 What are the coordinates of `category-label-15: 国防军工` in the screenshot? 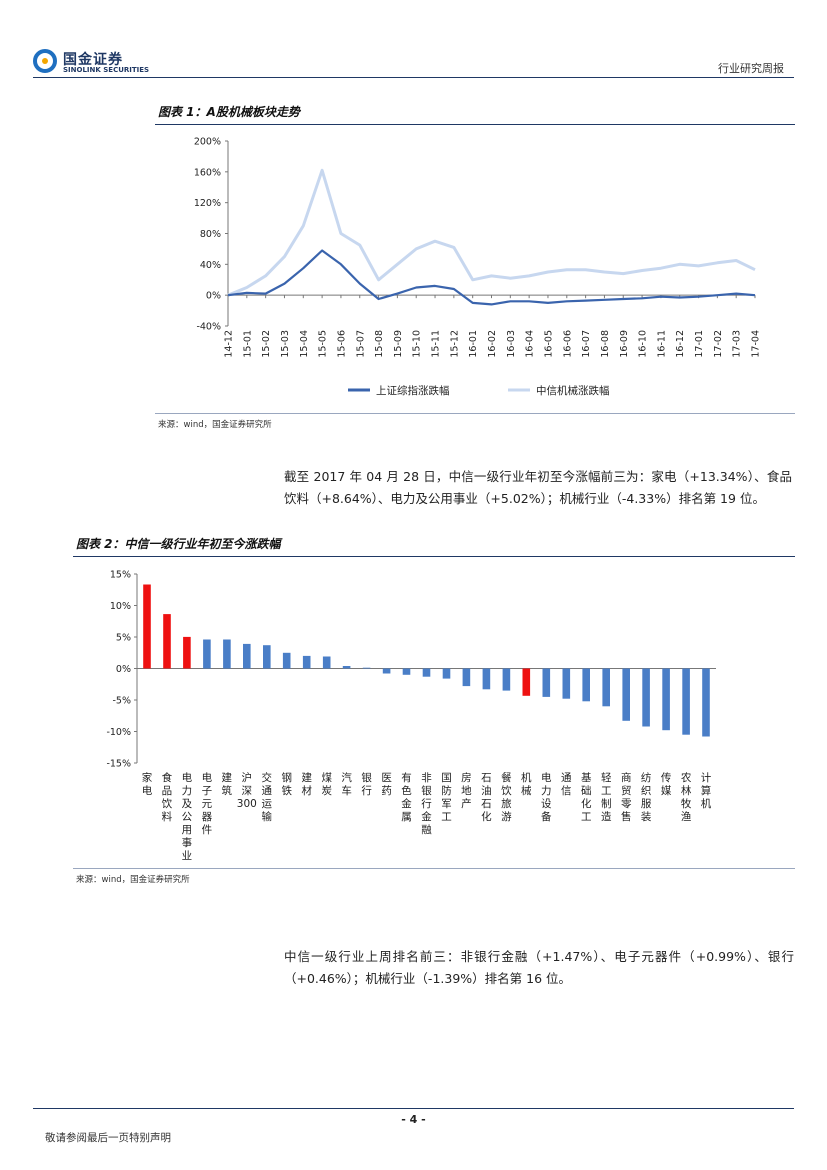 It's located at (446, 797).